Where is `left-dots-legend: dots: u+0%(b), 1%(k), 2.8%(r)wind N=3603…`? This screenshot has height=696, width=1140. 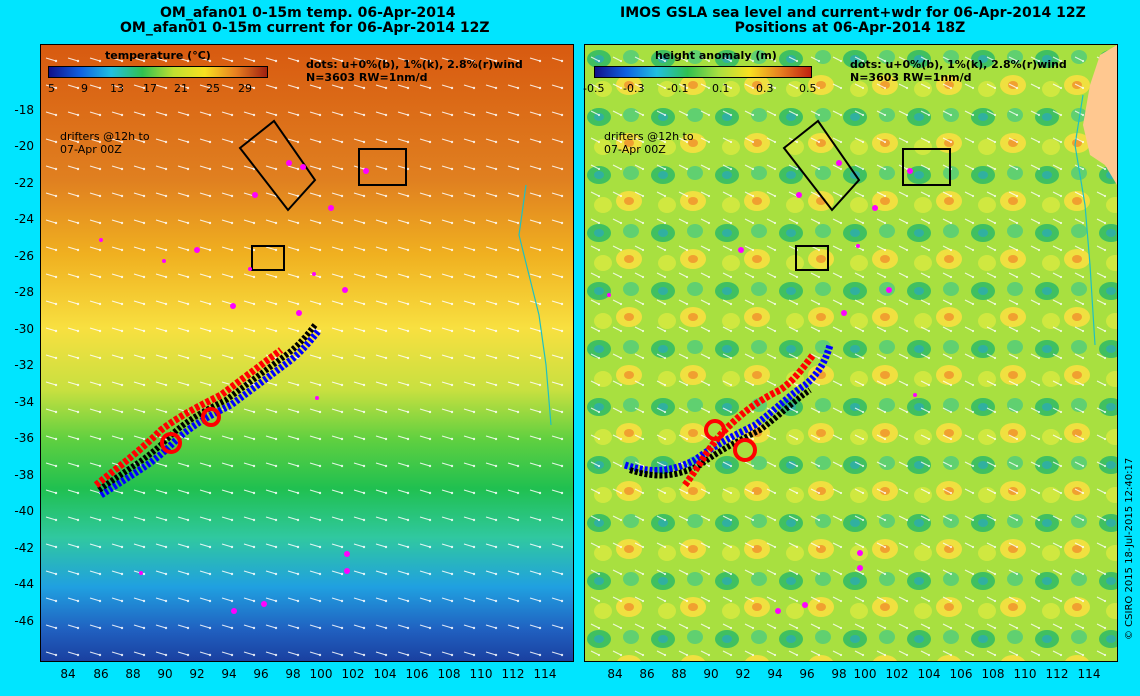 left-dots-legend: dots: u+0%(b), 1%(k), 2.8%(r)wind N=3603… is located at coordinates (414, 71).